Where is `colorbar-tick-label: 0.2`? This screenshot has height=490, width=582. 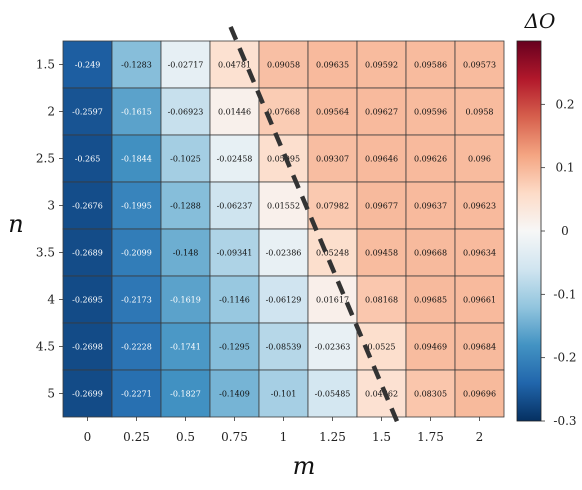
colorbar-tick-label: 0.2 is located at coordinates (564, 104).